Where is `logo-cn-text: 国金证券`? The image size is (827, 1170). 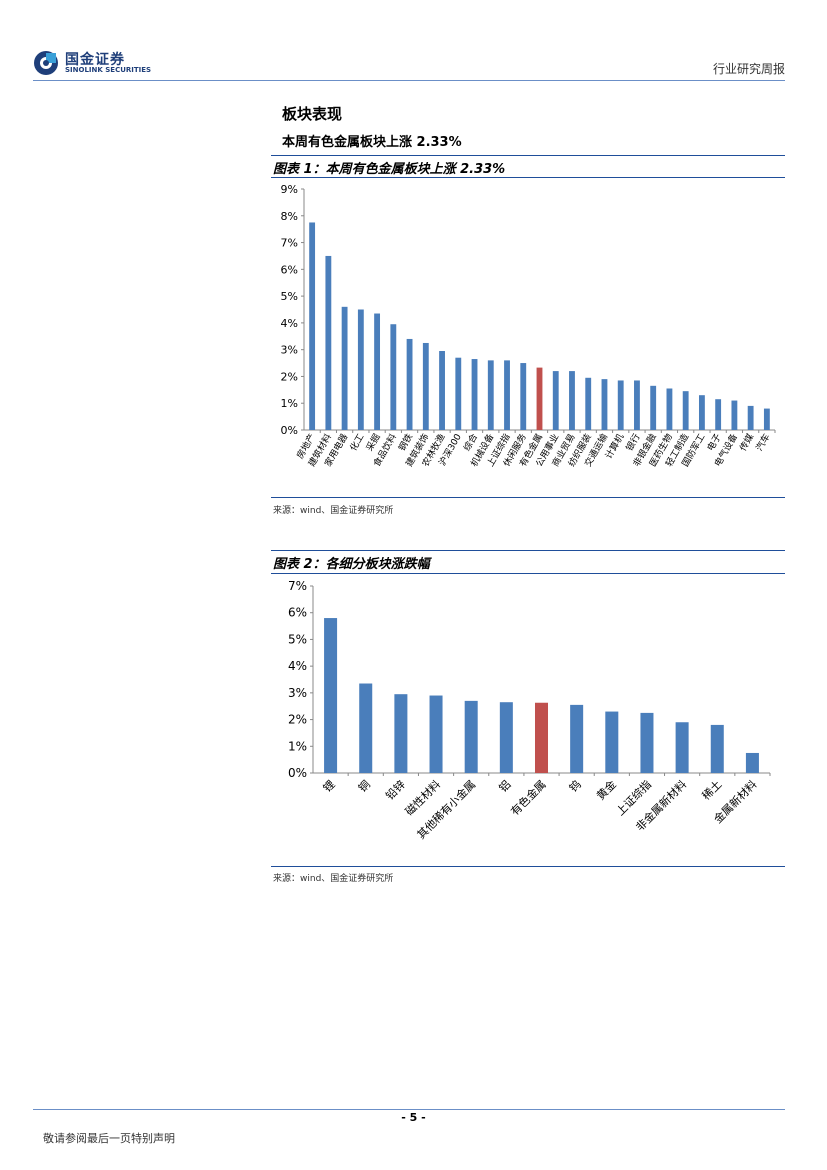 logo-cn-text: 国金证券 is located at coordinates (95, 60).